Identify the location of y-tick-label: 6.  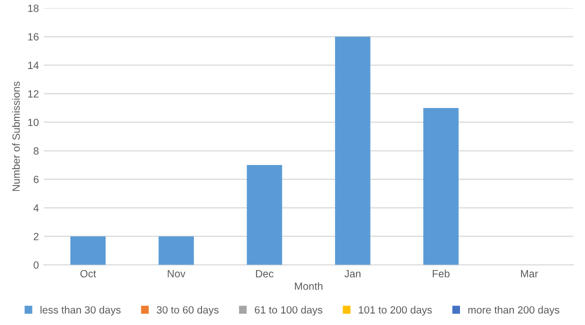
(36, 180).